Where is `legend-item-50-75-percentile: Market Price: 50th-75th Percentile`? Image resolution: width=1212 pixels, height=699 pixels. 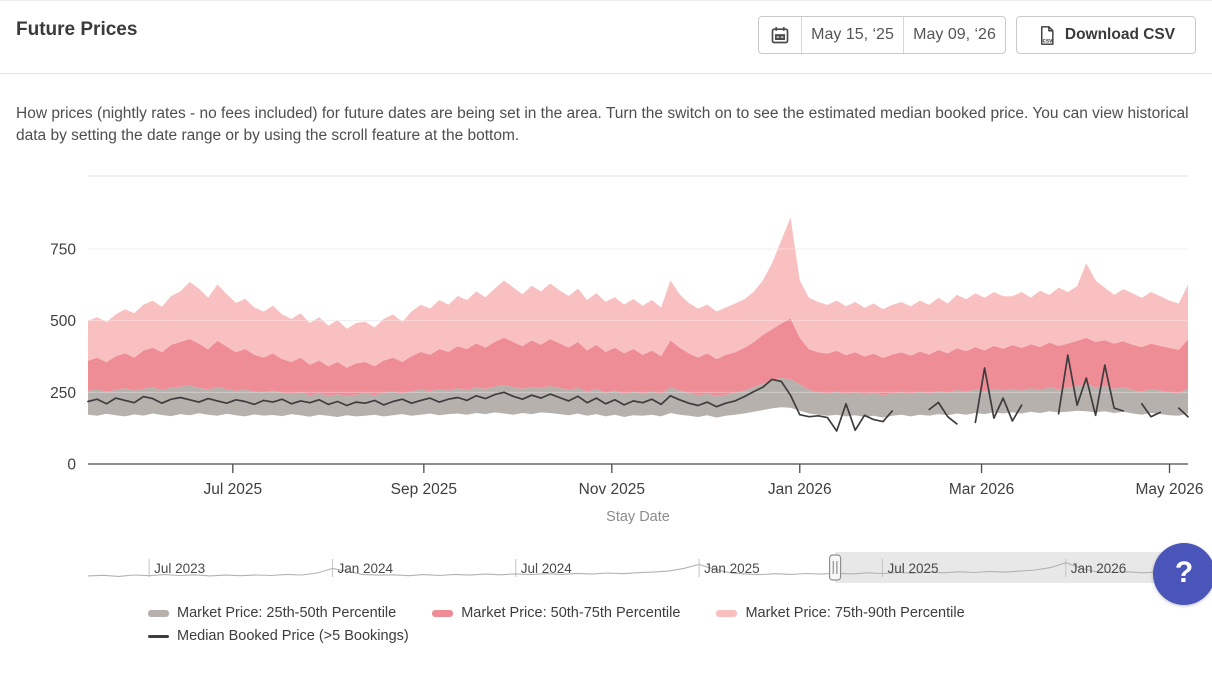
legend-item-50-75-percentile: Market Price: 50th-75th Percentile is located at coordinates (556, 613).